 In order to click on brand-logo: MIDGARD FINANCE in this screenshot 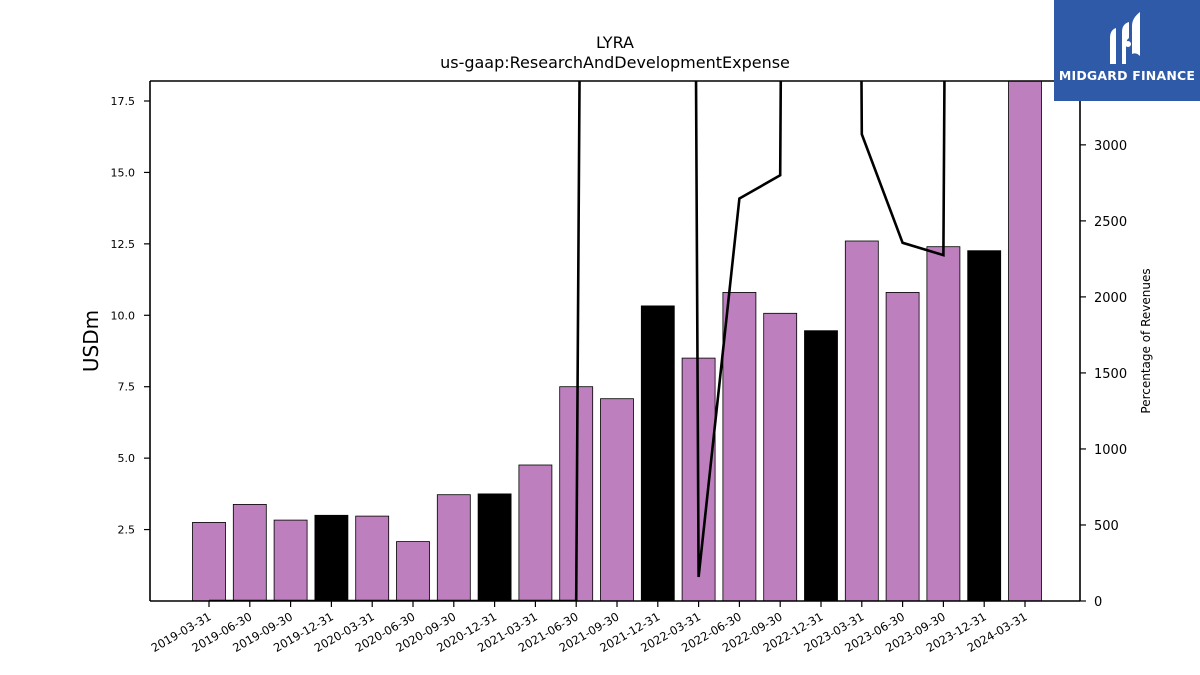, I will do `click(1127, 50)`.